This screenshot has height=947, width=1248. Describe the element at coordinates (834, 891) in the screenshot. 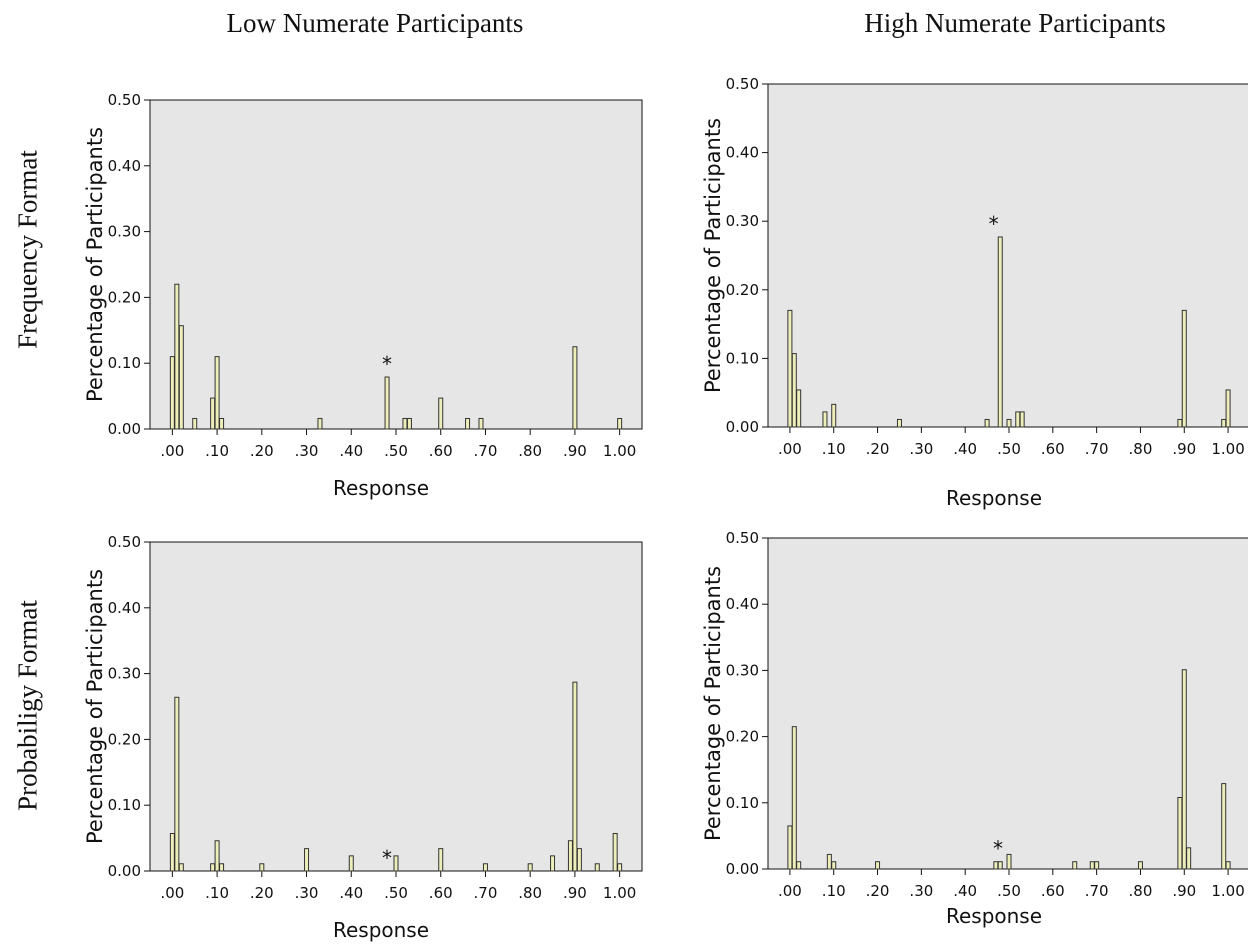

I see `x-tick-label: .10` at that location.